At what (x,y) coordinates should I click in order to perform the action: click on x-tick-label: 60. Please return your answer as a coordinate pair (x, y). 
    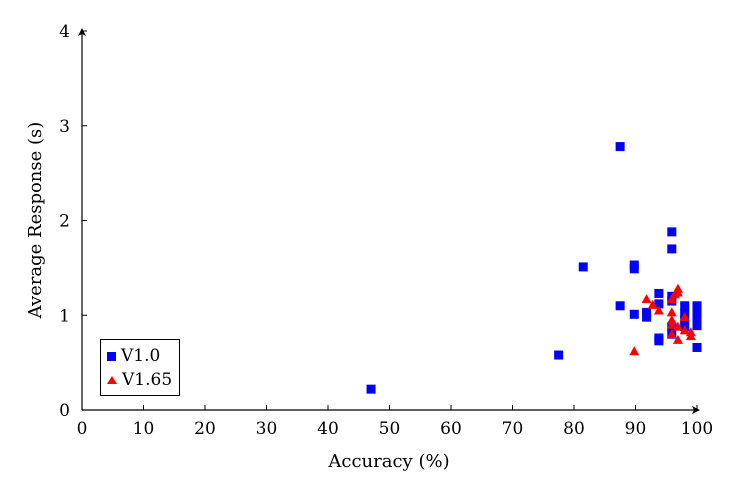
    Looking at the image, I should click on (451, 429).